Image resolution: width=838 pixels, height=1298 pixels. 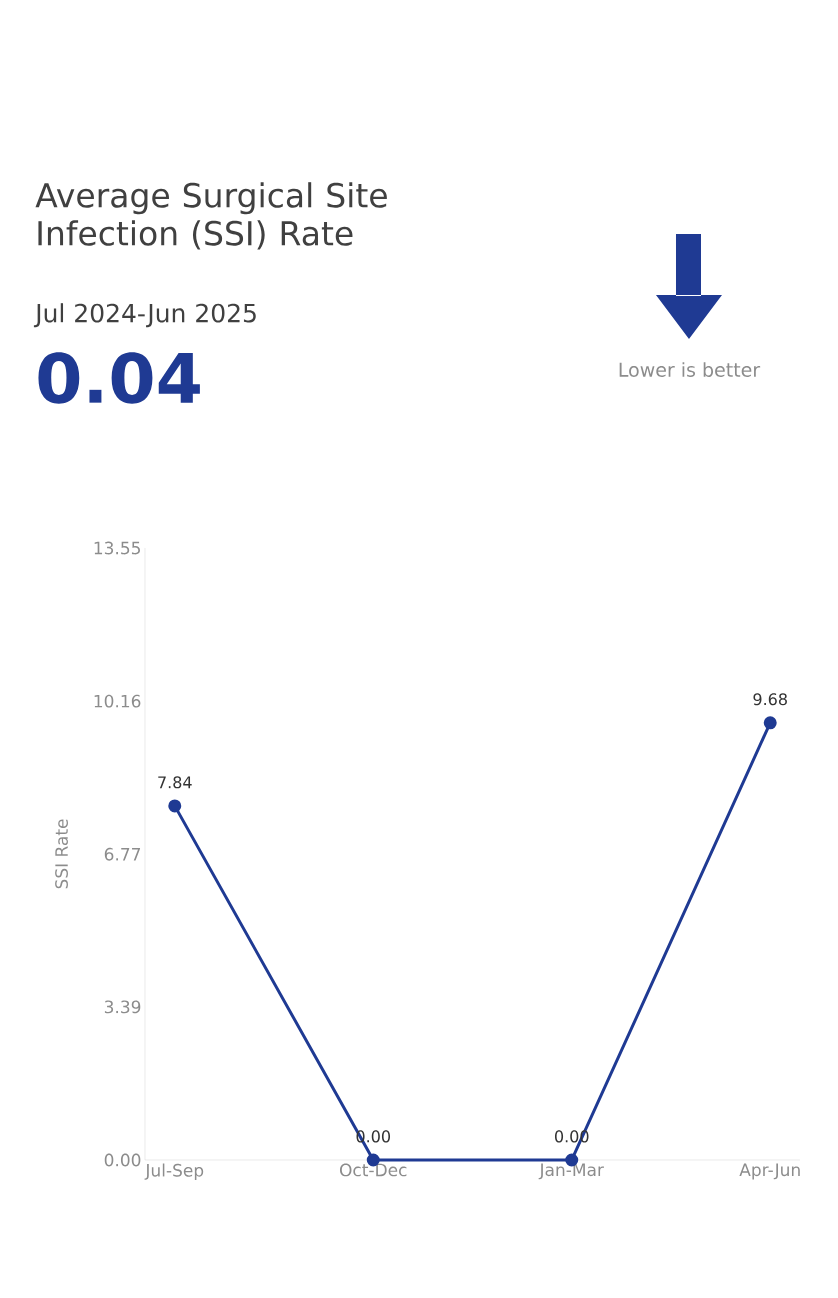 What do you see at coordinates (119, 378) in the screenshot?
I see `text: 0.04` at bounding box center [119, 378].